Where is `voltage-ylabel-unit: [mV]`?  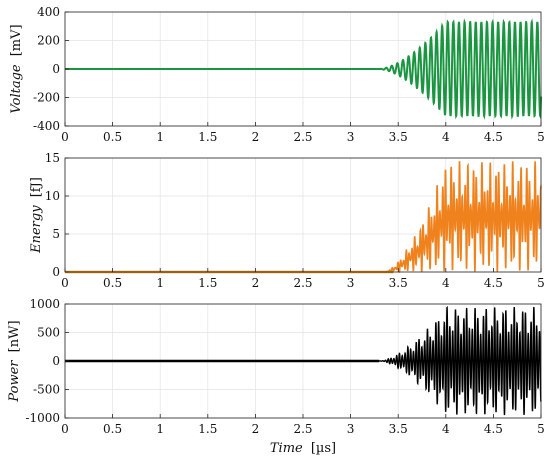
voltage-ylabel-unit: [mV] is located at coordinates (16, 40).